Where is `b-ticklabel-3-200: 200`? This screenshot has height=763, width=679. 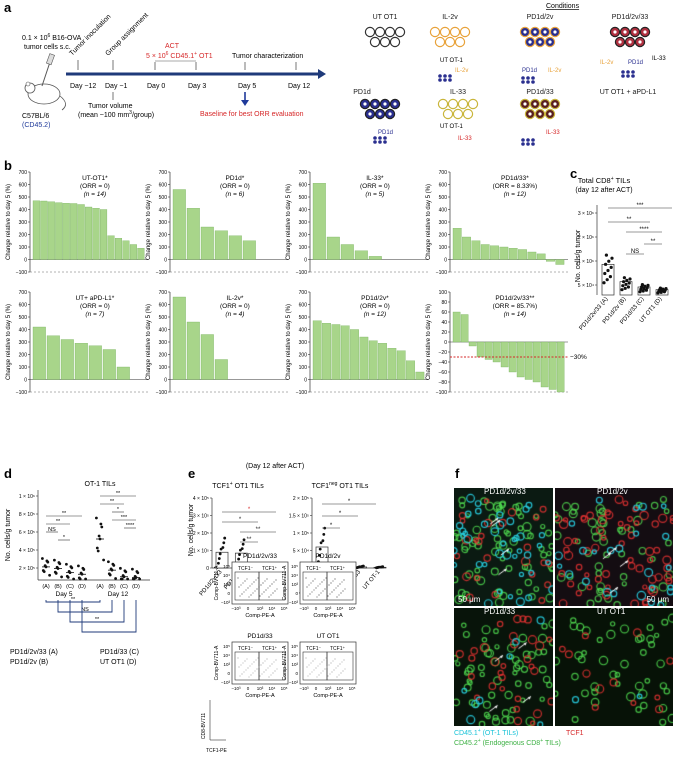
b-ticklabel-3-200: 200 is located at coordinates (443, 236).